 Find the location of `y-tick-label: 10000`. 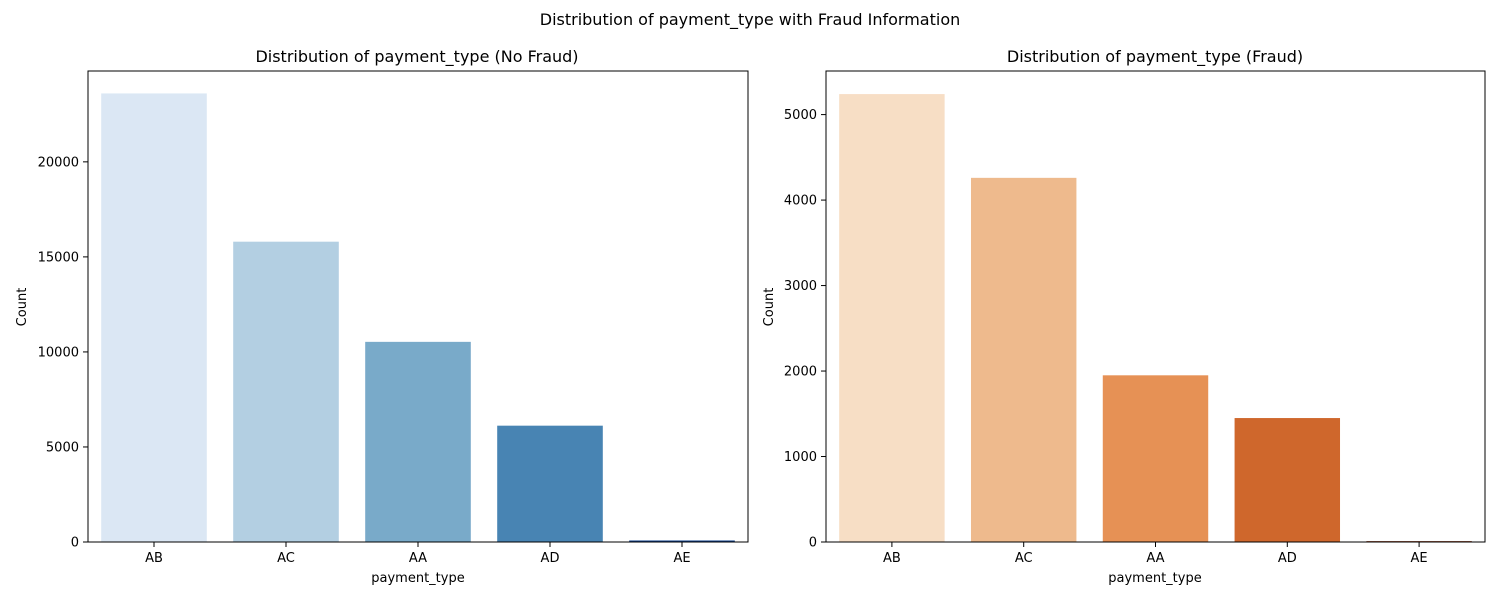

y-tick-label: 10000 is located at coordinates (58, 352).